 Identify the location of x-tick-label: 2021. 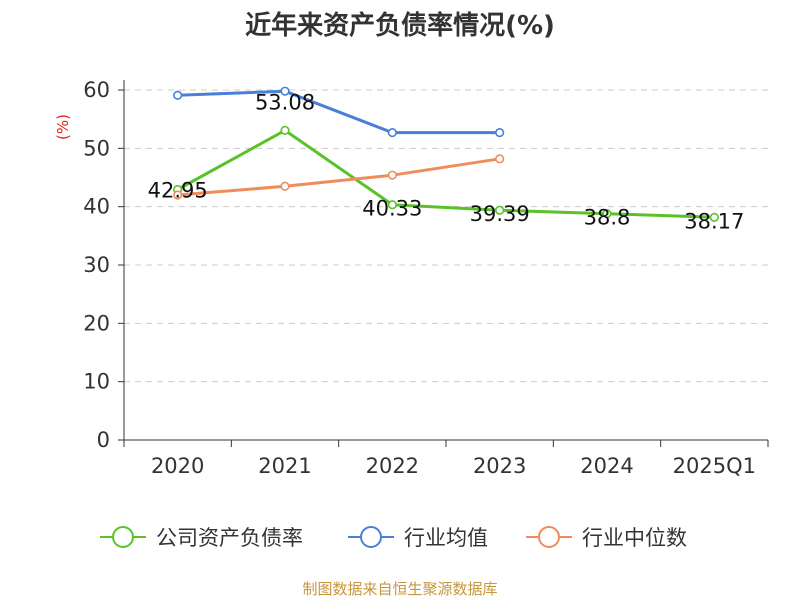
(284, 466).